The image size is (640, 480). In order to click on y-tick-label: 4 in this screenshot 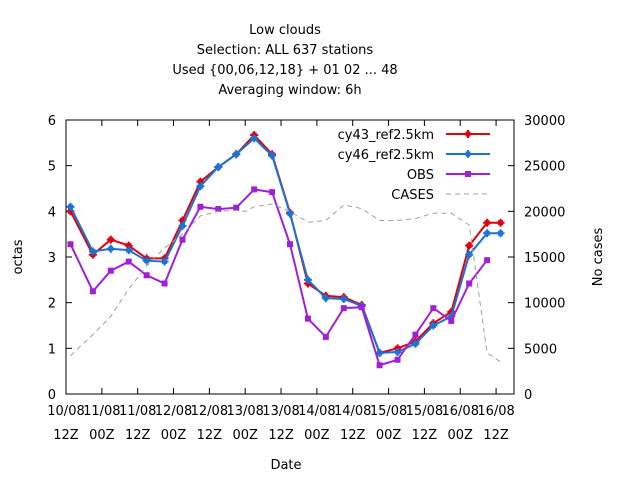, I will do `click(52, 212)`.